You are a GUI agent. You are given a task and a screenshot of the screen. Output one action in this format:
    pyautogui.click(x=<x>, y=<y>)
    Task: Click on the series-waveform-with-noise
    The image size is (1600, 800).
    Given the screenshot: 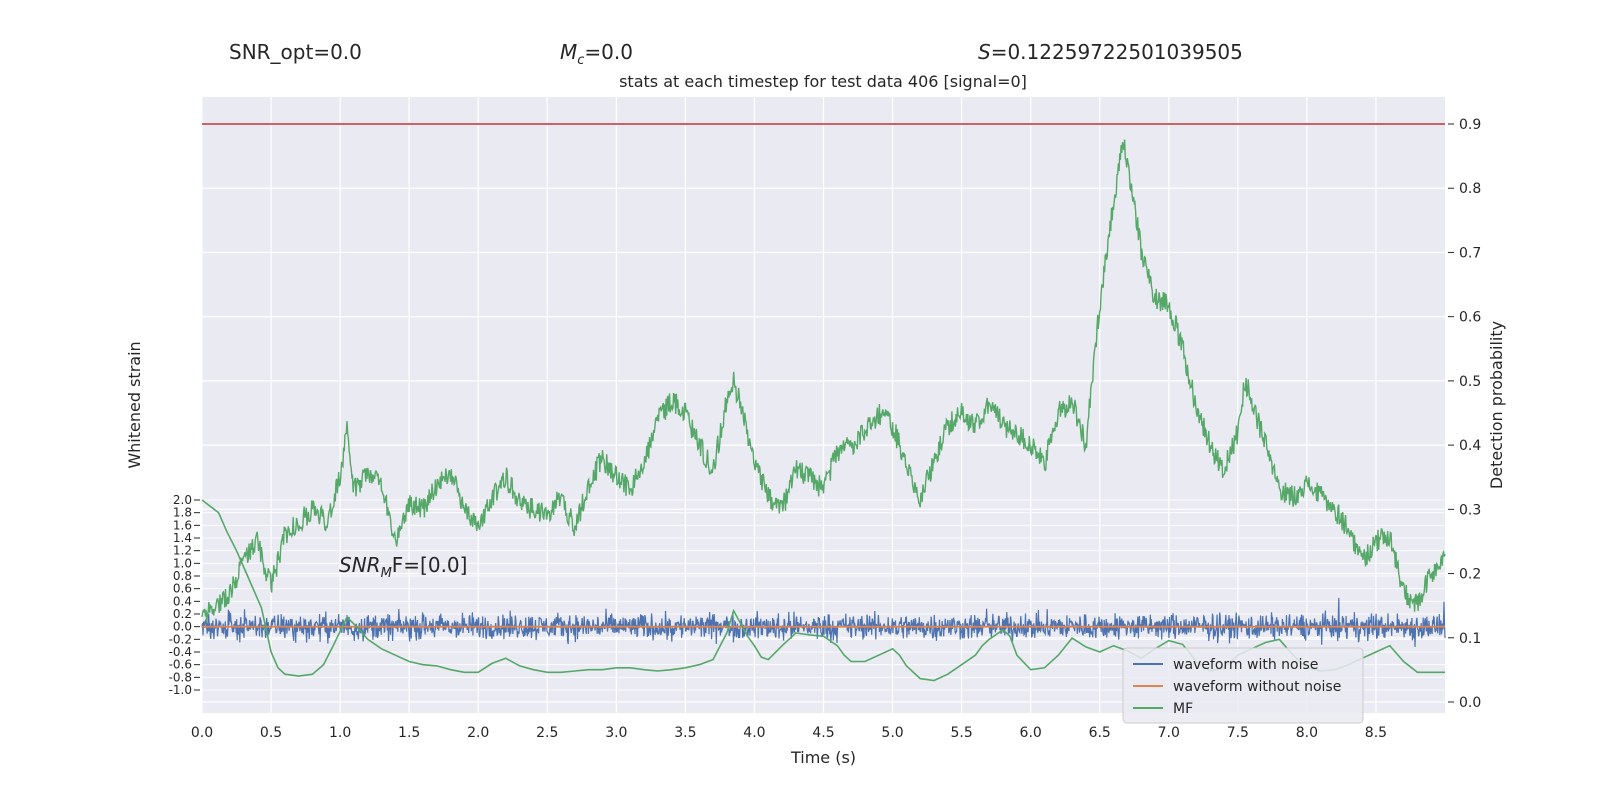 What is the action you would take?
    pyautogui.click(x=823, y=622)
    